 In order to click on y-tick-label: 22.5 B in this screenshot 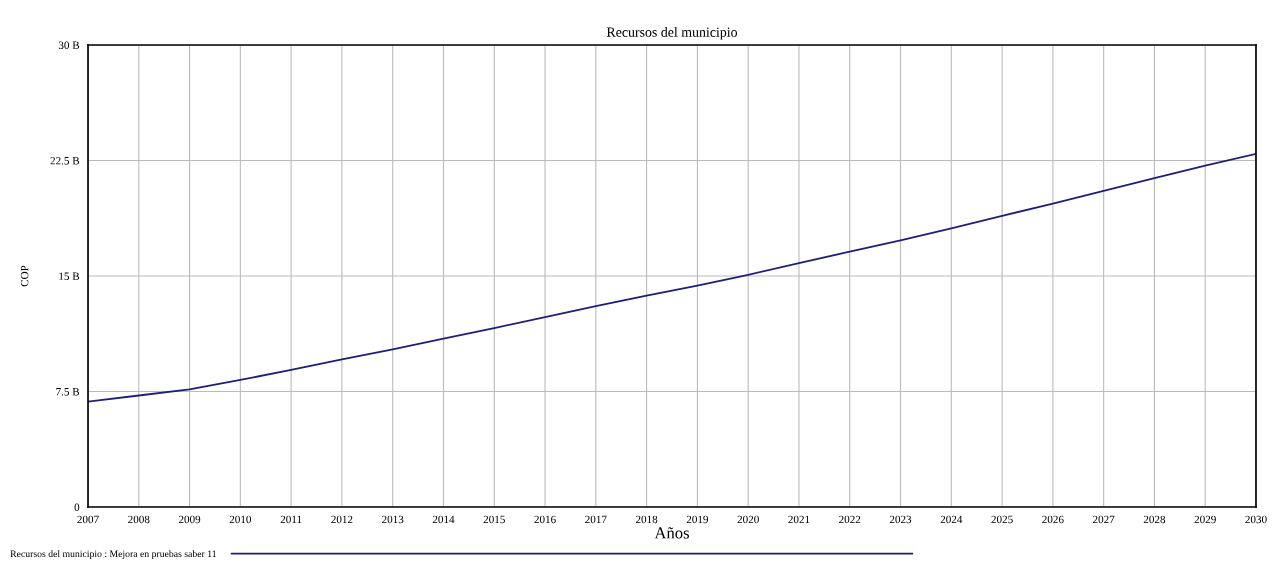, I will do `click(65, 161)`.